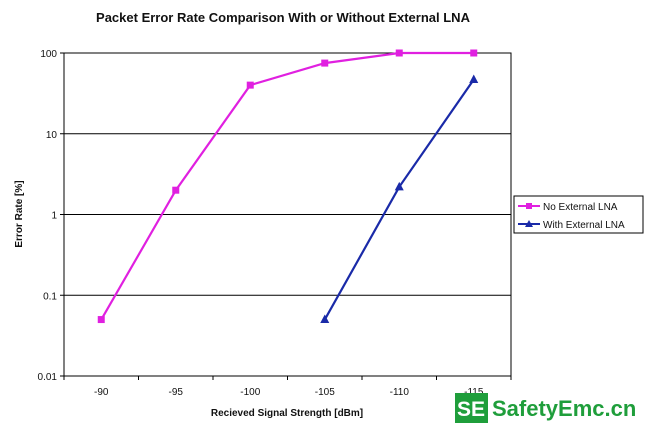  Describe the element at coordinates (52, 135) in the screenshot. I see `y-tick-label: 10` at that location.